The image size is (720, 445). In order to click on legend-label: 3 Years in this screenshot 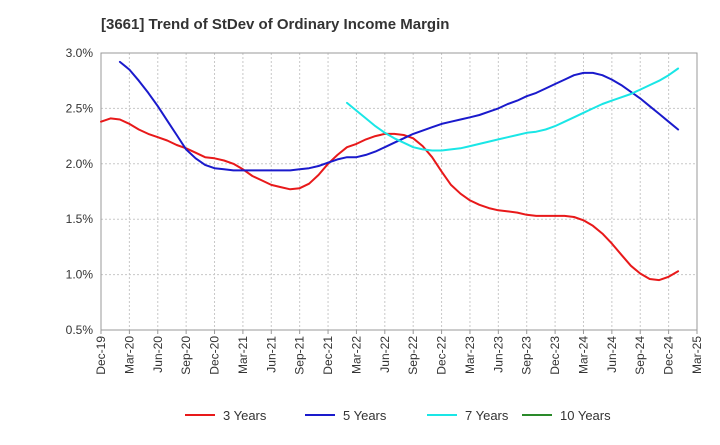, I will do `click(245, 415)`.